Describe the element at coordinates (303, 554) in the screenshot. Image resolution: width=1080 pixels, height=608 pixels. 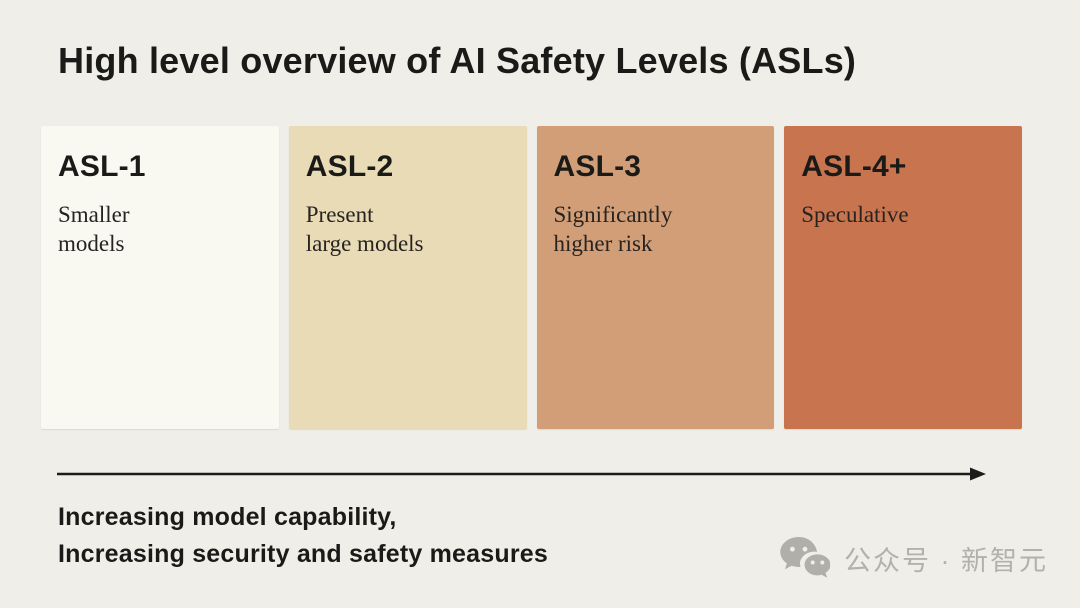
I see `caption-security-safety: Increasing security and safety measures` at that location.